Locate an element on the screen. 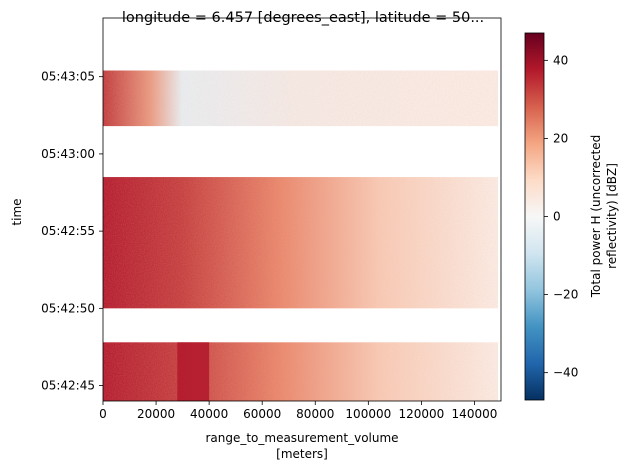  x-axis-units: [meters] is located at coordinates (302, 454).